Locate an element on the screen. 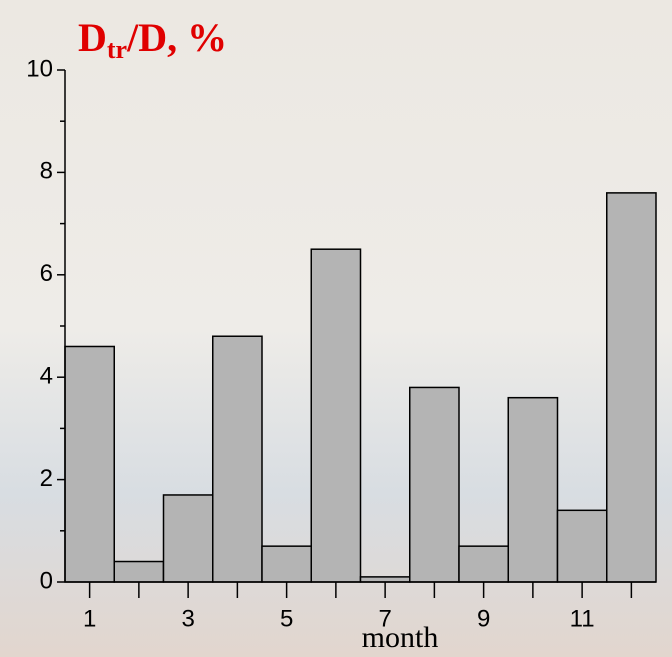  y-tick-label: 10 is located at coordinates (39, 68).